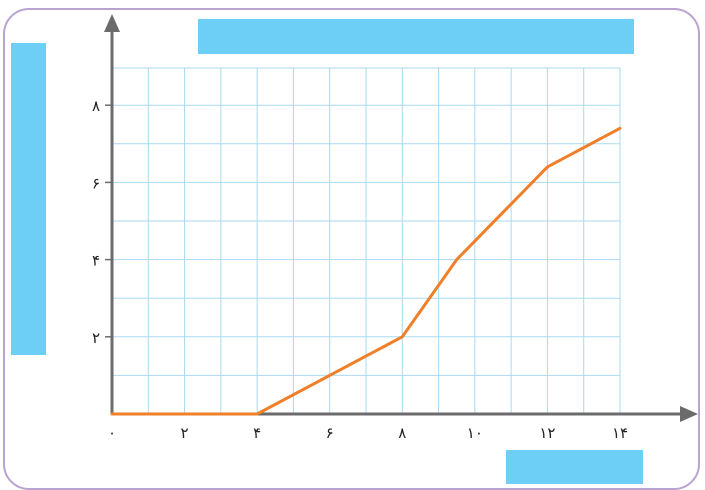 This screenshot has width=705, height=490. Describe the element at coordinates (475, 433) in the screenshot. I see `x-tick-label: ۱۰` at that location.